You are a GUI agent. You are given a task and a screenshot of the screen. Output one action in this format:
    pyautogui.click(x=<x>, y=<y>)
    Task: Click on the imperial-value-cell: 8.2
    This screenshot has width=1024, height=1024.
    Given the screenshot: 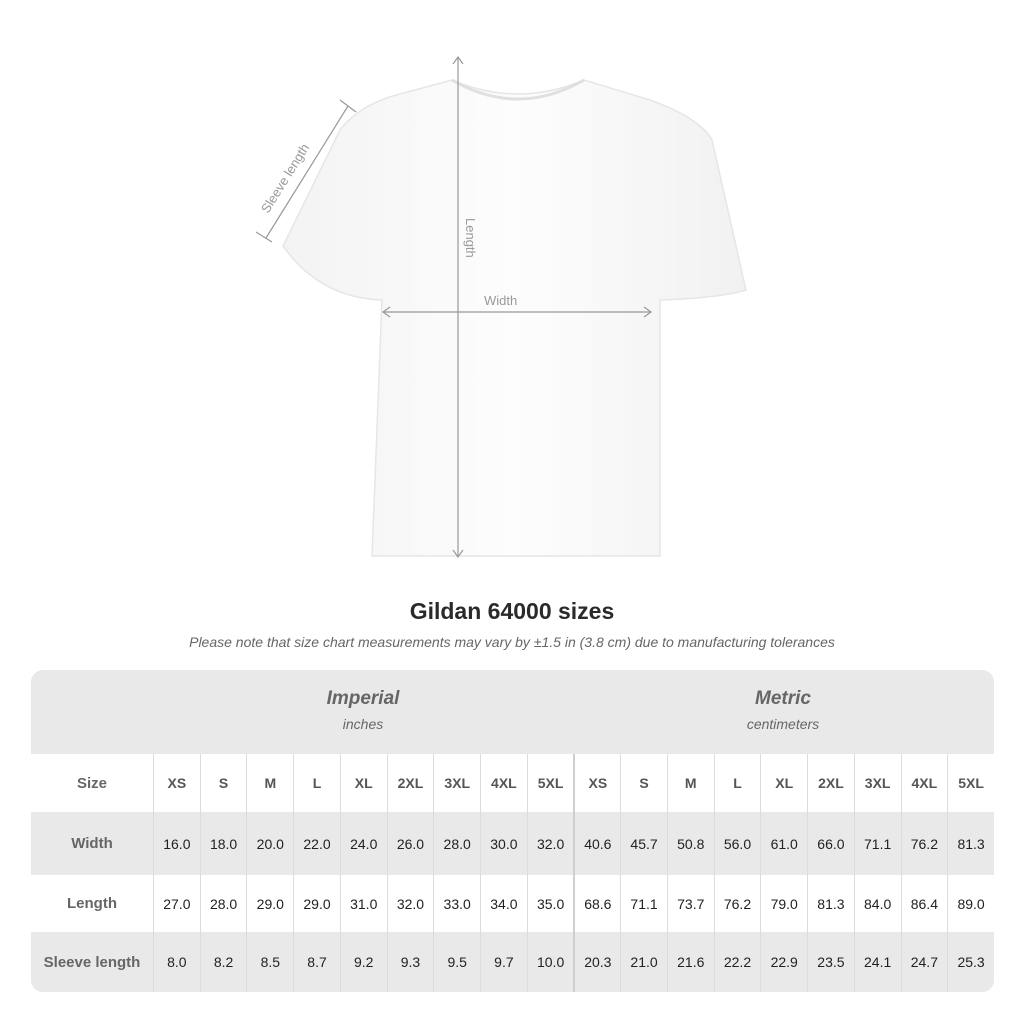 What is the action you would take?
    pyautogui.click(x=223, y=962)
    